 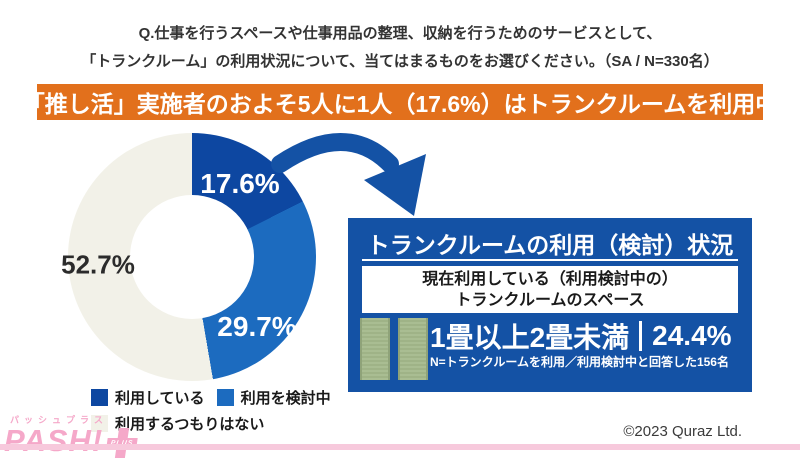 What do you see at coordinates (59, 420) in the screenshot?
I see `logo-katakana-text: パッシュプラス` at bounding box center [59, 420].